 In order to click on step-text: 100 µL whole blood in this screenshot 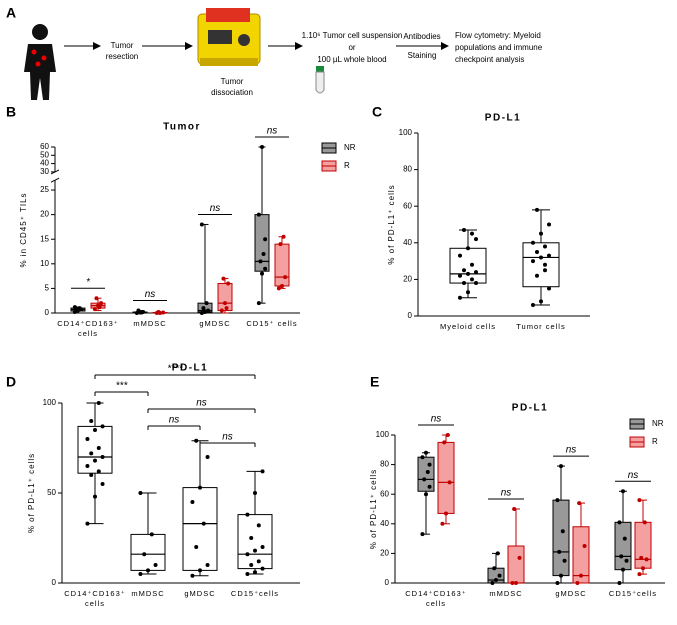, I will do `click(351, 59)`.